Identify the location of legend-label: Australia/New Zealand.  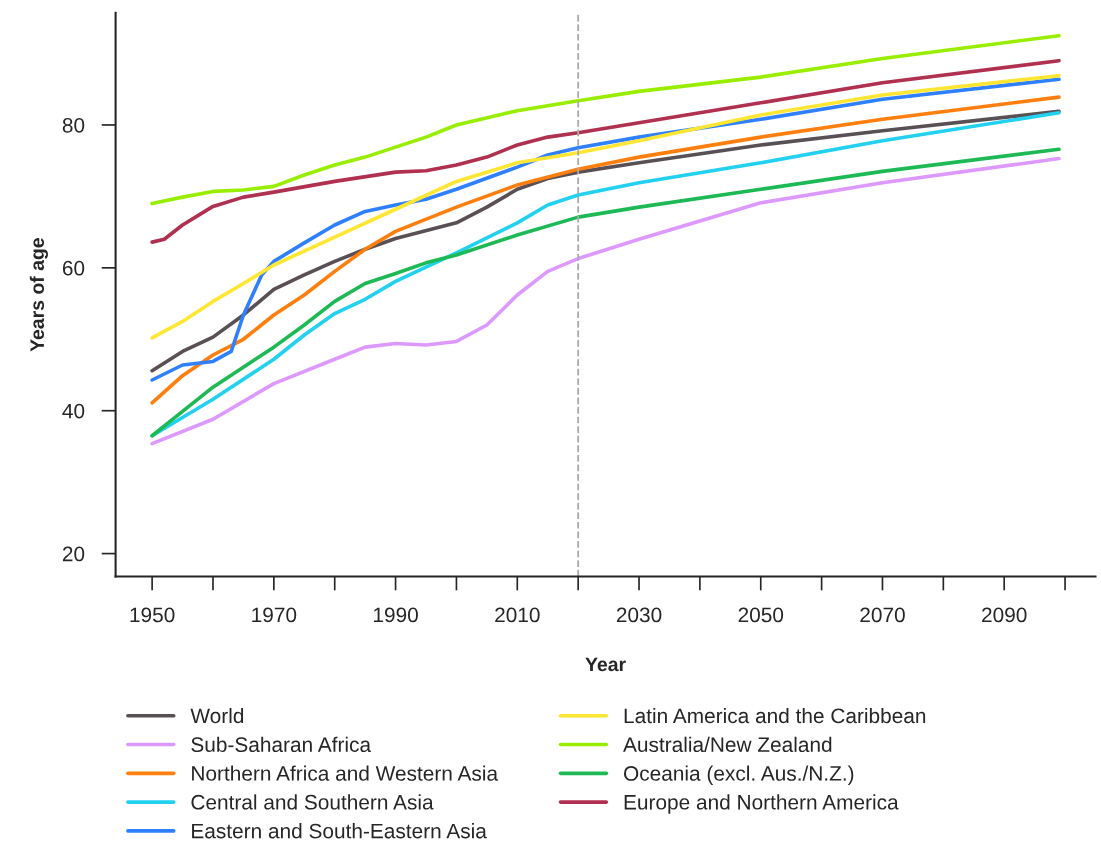
(727, 744).